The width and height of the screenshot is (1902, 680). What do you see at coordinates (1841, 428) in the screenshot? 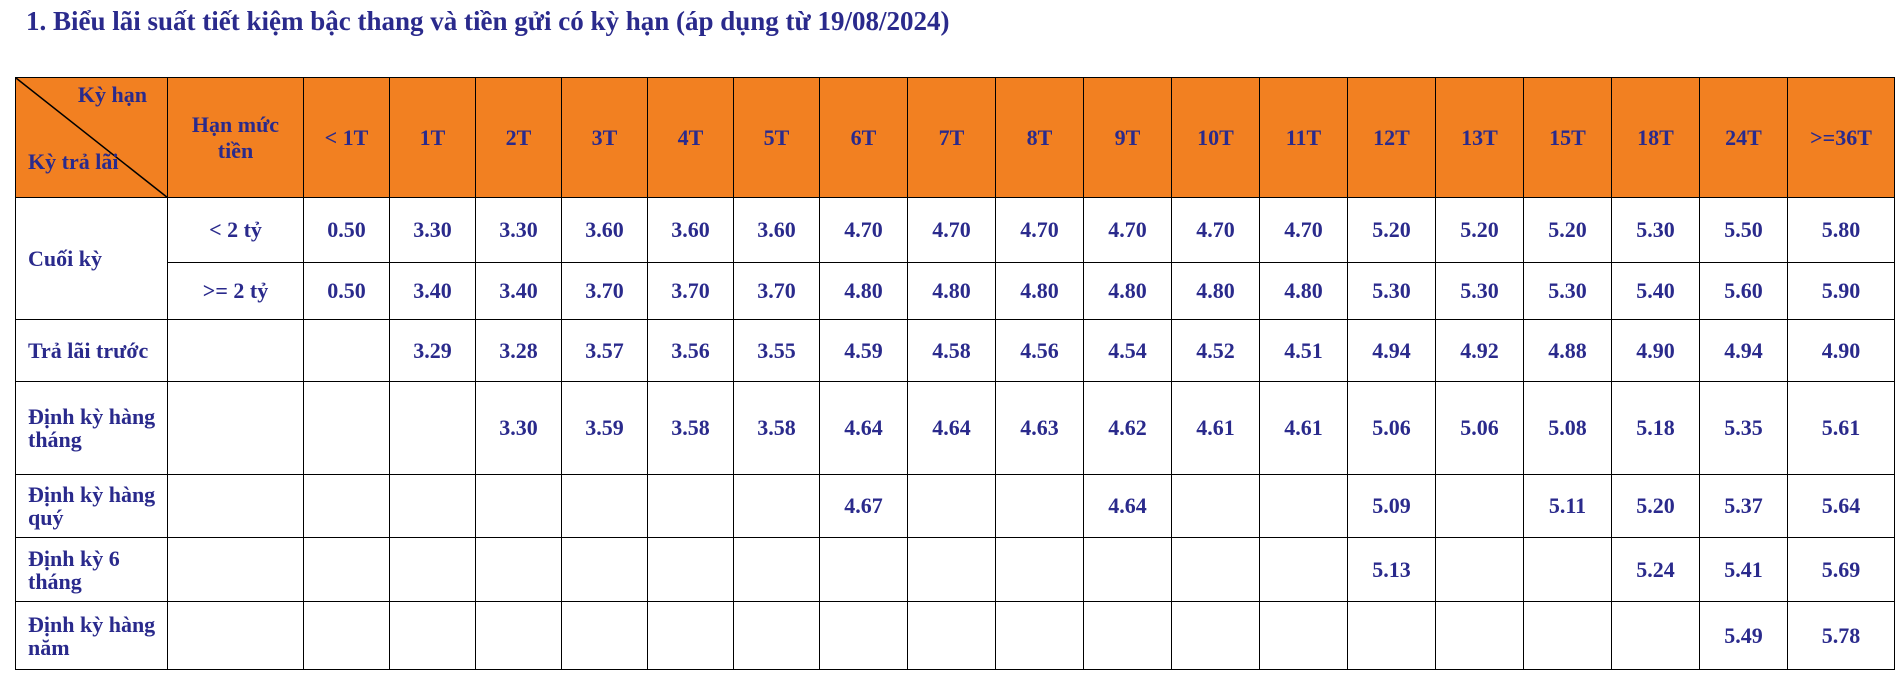
I see `rate-cell: 5.61` at bounding box center [1841, 428].